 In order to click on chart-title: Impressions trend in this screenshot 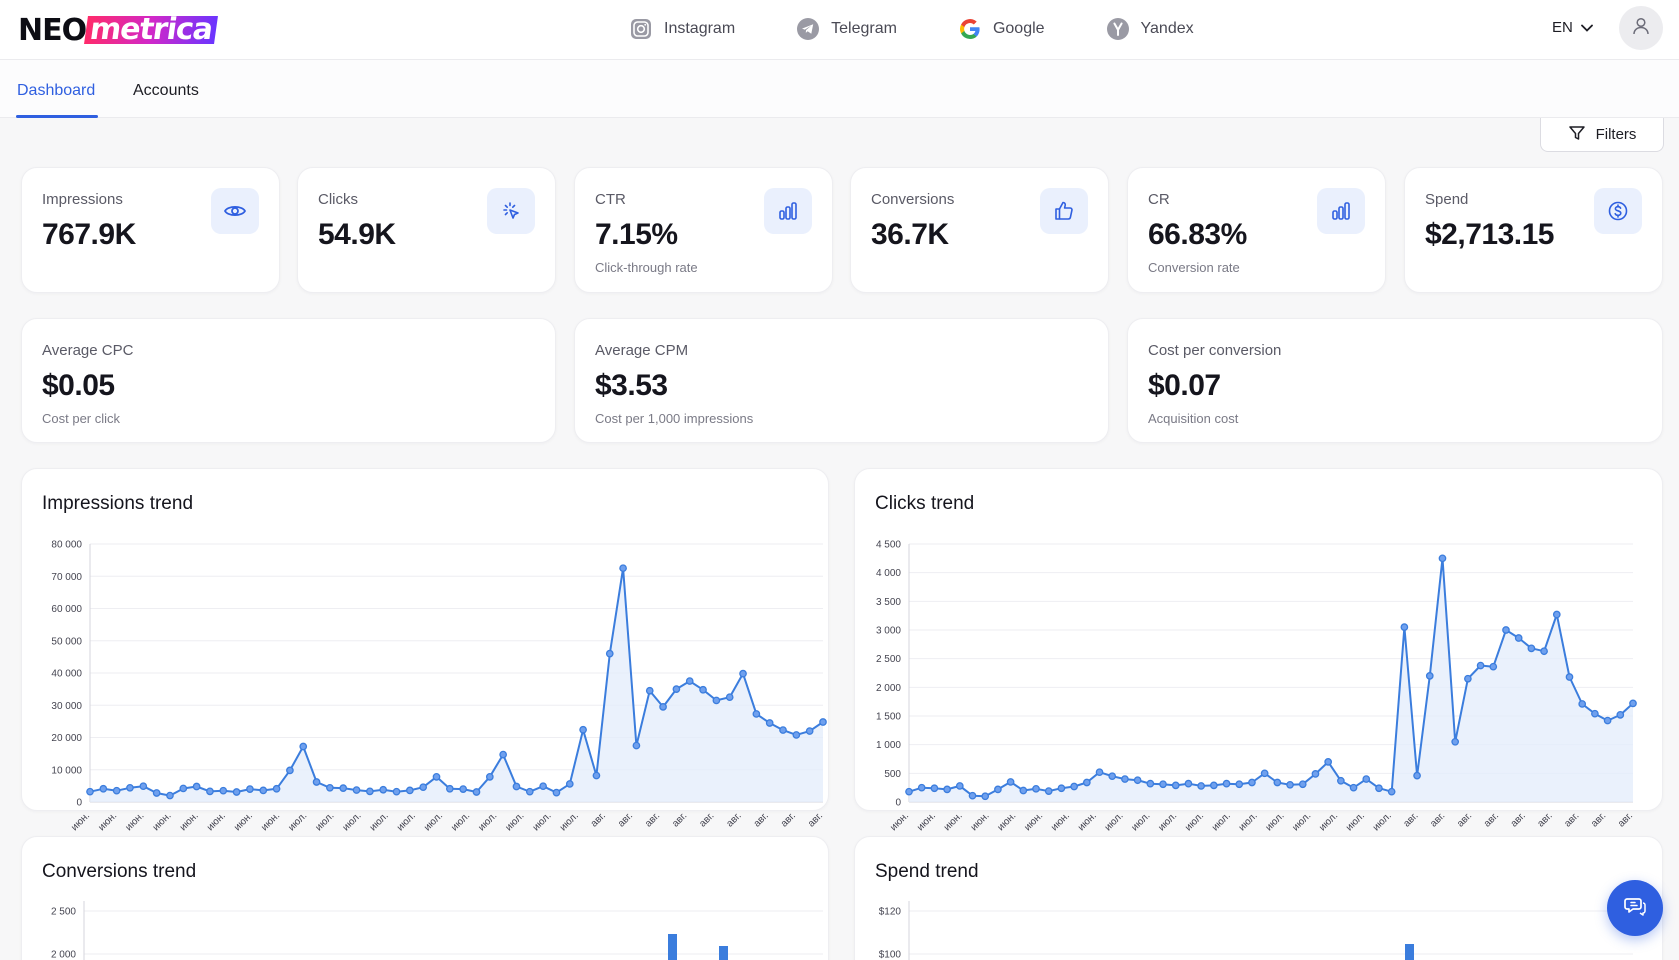, I will do `click(118, 503)`.